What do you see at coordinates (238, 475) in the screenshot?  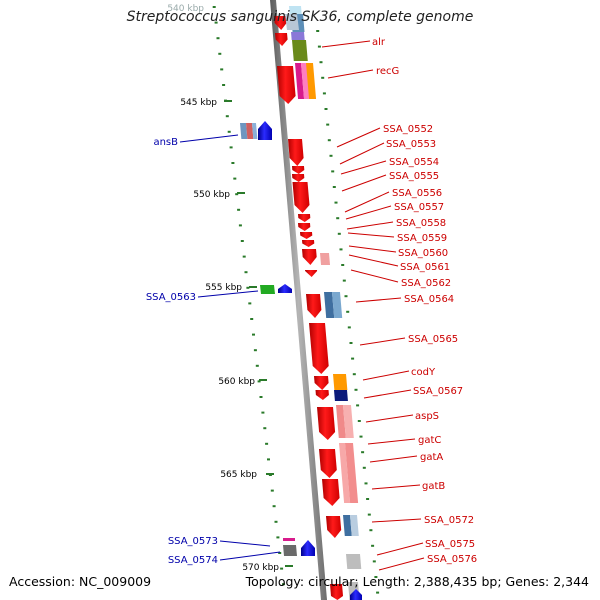 I see `scale-label-565: 565 kbp` at bounding box center [238, 475].